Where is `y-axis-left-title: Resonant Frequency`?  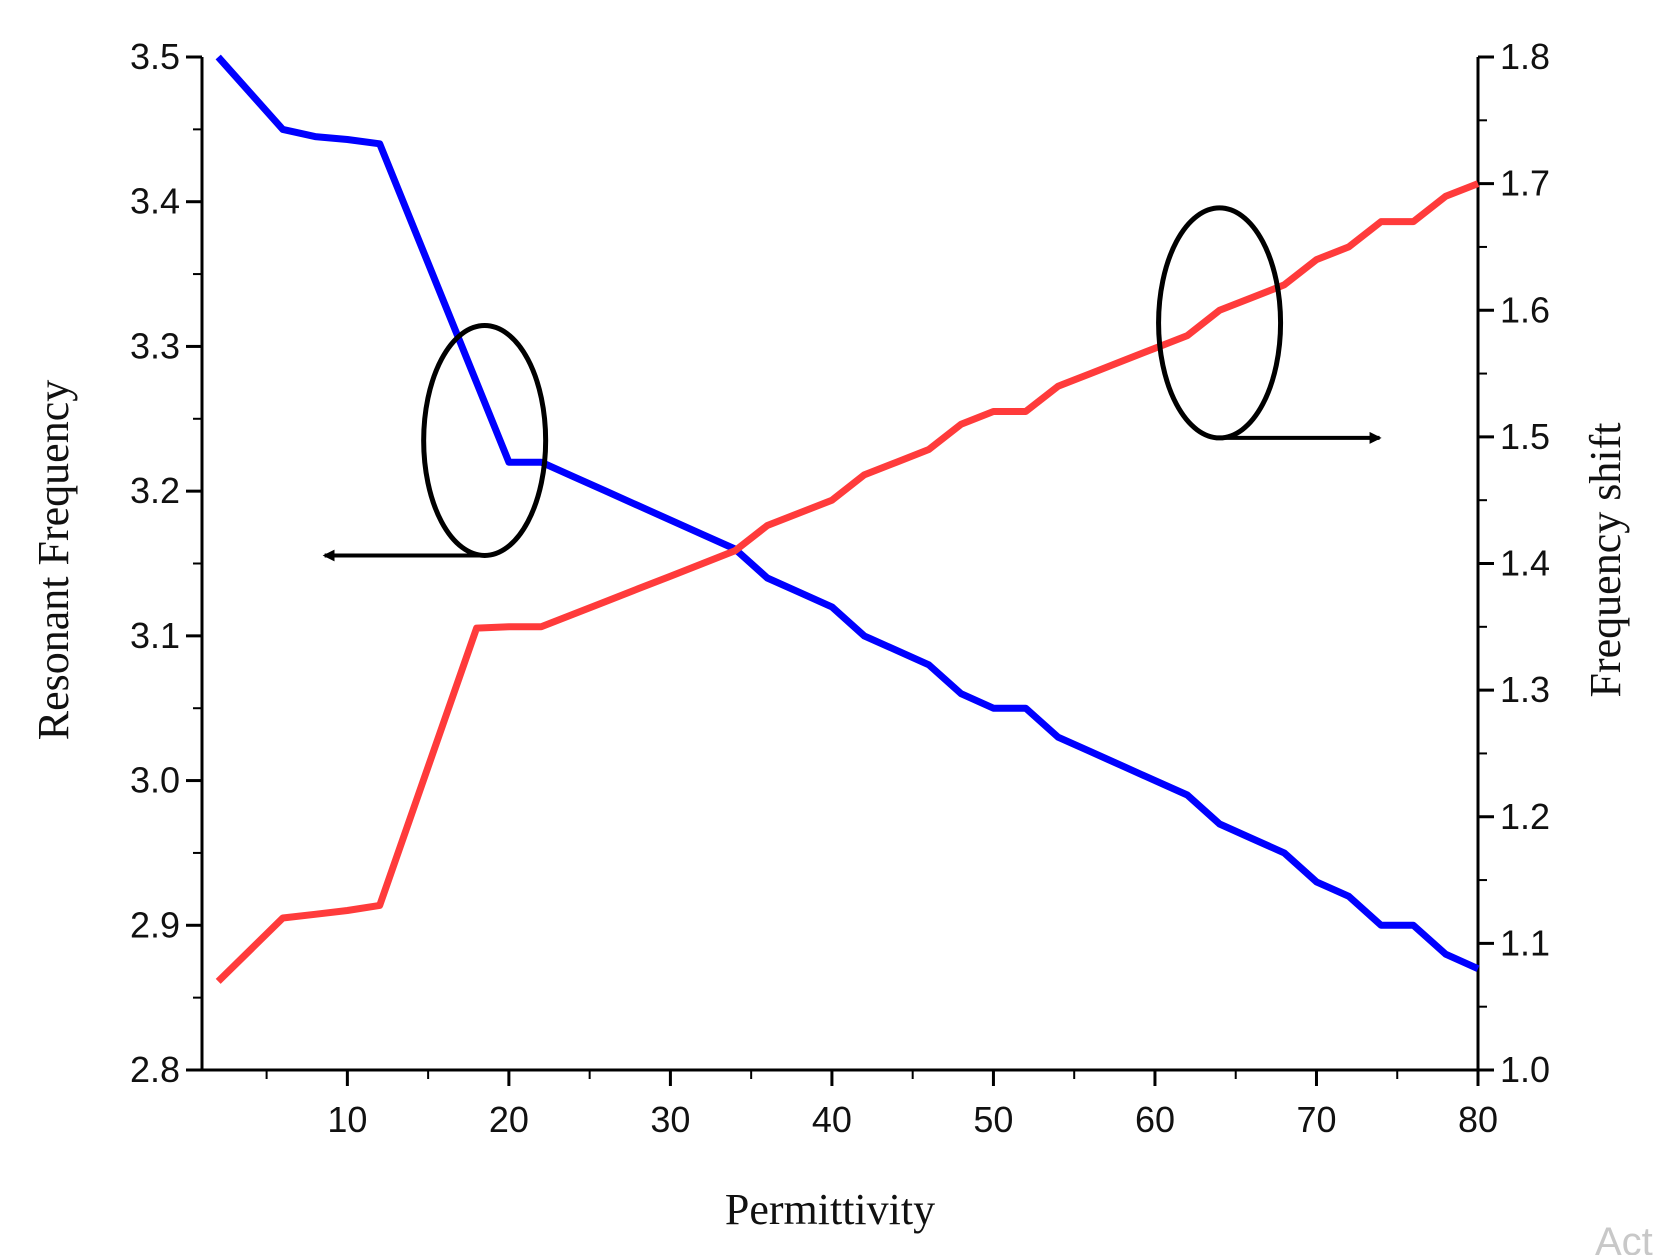
y-axis-left-title: Resonant Frequency is located at coordinates (53, 560).